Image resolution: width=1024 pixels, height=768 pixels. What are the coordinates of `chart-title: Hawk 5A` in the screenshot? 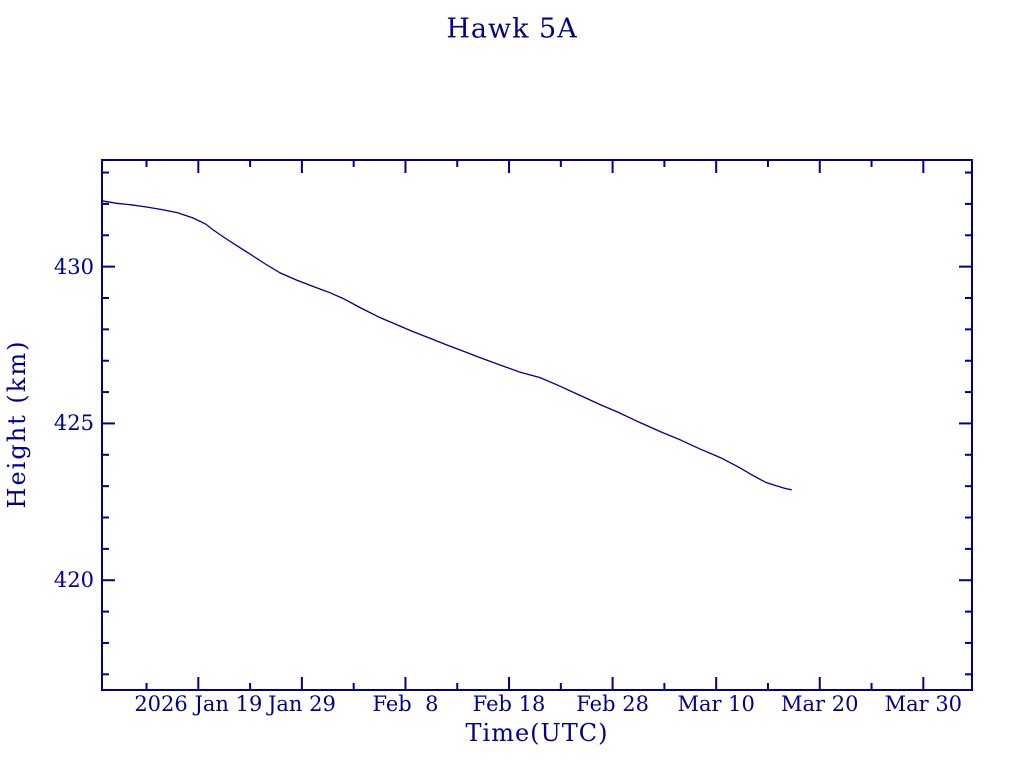 It's located at (512, 29).